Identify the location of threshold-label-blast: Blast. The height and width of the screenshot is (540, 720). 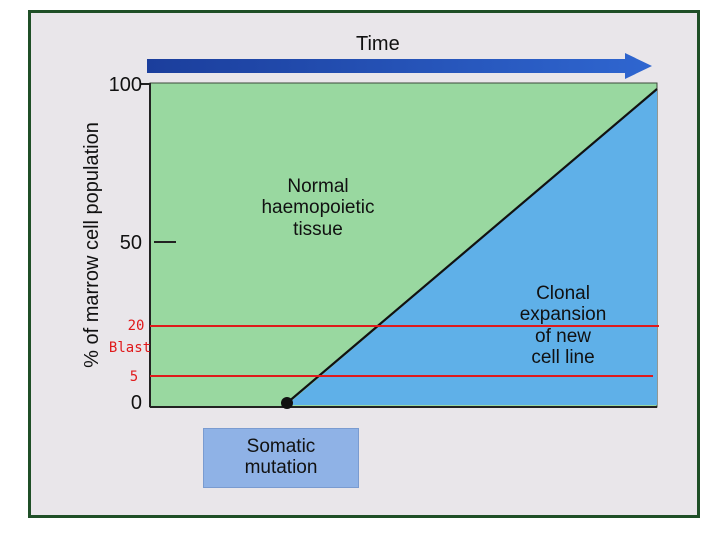
(130, 348).